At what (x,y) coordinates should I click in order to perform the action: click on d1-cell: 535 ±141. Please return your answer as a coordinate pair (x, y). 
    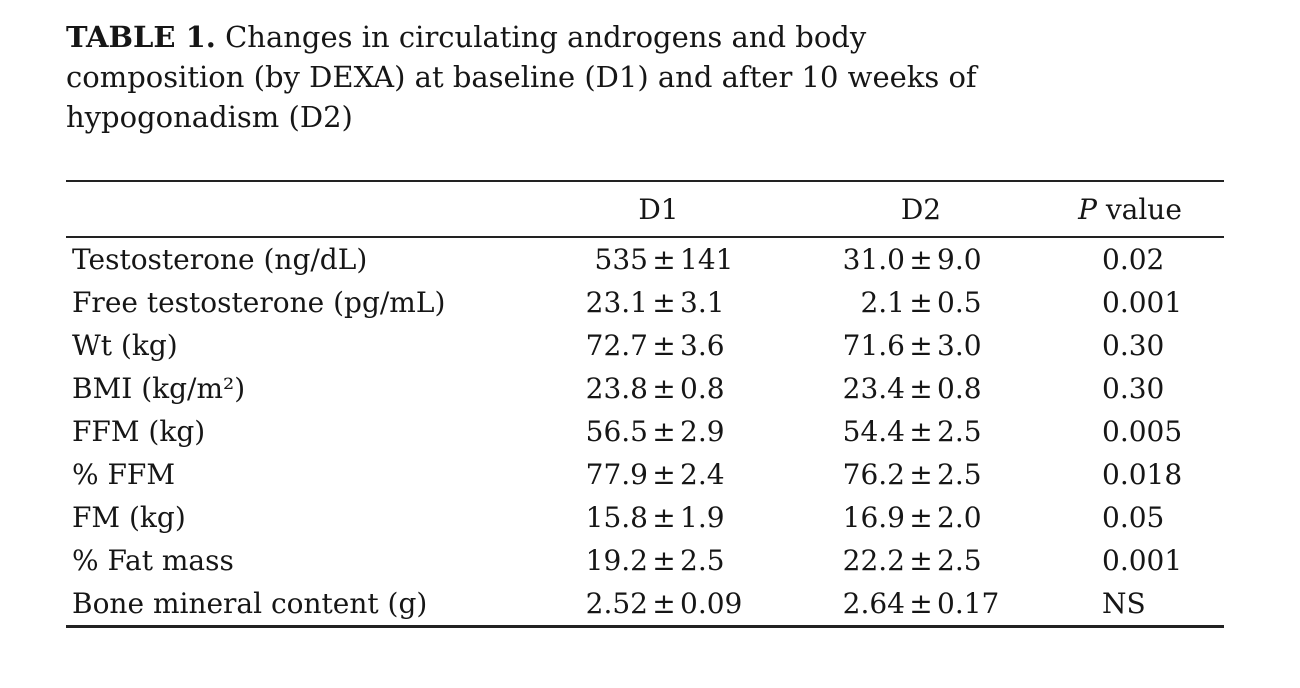
    Looking at the image, I should click on (631, 259).